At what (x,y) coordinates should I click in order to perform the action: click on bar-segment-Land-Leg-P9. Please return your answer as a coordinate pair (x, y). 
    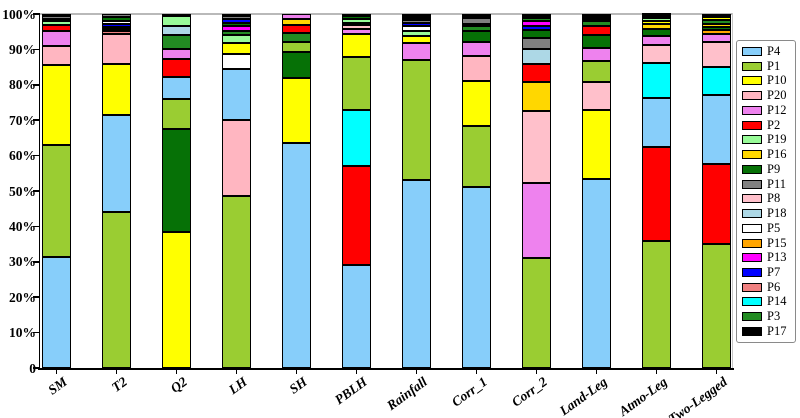
    Looking at the image, I should click on (596, 41).